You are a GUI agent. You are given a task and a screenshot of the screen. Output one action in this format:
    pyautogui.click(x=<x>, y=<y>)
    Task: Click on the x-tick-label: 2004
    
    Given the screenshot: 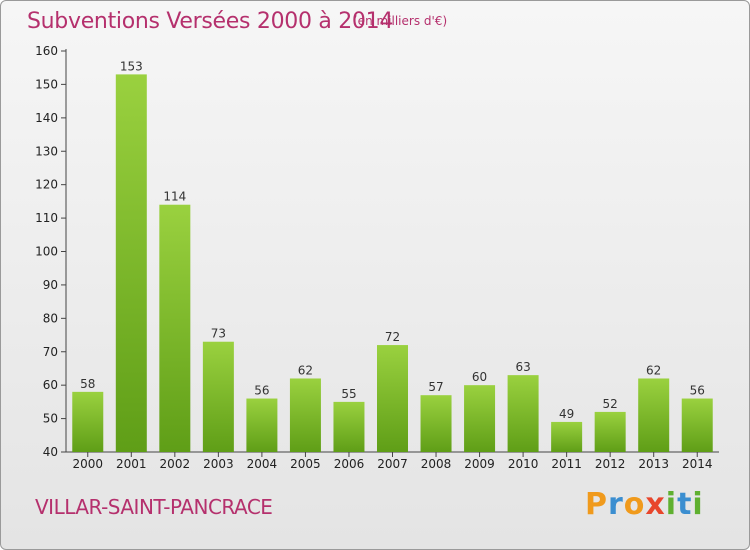 What is the action you would take?
    pyautogui.click(x=262, y=464)
    